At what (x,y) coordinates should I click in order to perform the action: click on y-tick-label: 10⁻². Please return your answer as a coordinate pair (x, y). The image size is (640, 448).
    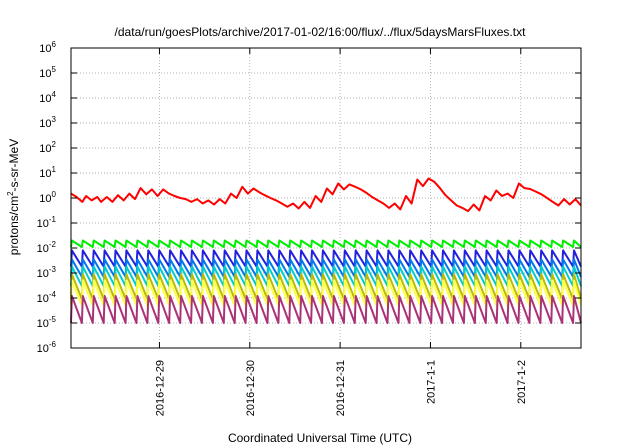
    Looking at the image, I should click on (47, 247).